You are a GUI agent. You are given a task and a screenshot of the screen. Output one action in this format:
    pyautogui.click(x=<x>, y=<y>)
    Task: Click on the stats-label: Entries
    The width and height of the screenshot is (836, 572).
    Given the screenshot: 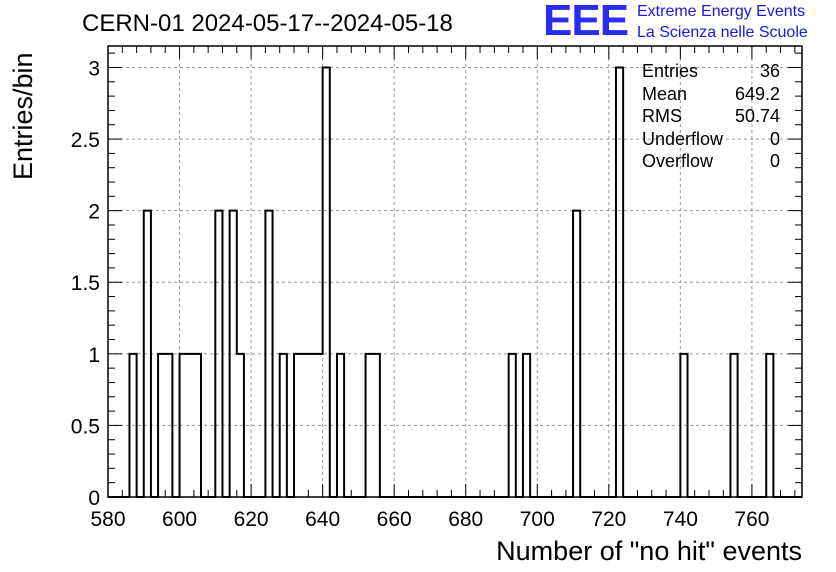 What is the action you would take?
    pyautogui.click(x=670, y=71)
    